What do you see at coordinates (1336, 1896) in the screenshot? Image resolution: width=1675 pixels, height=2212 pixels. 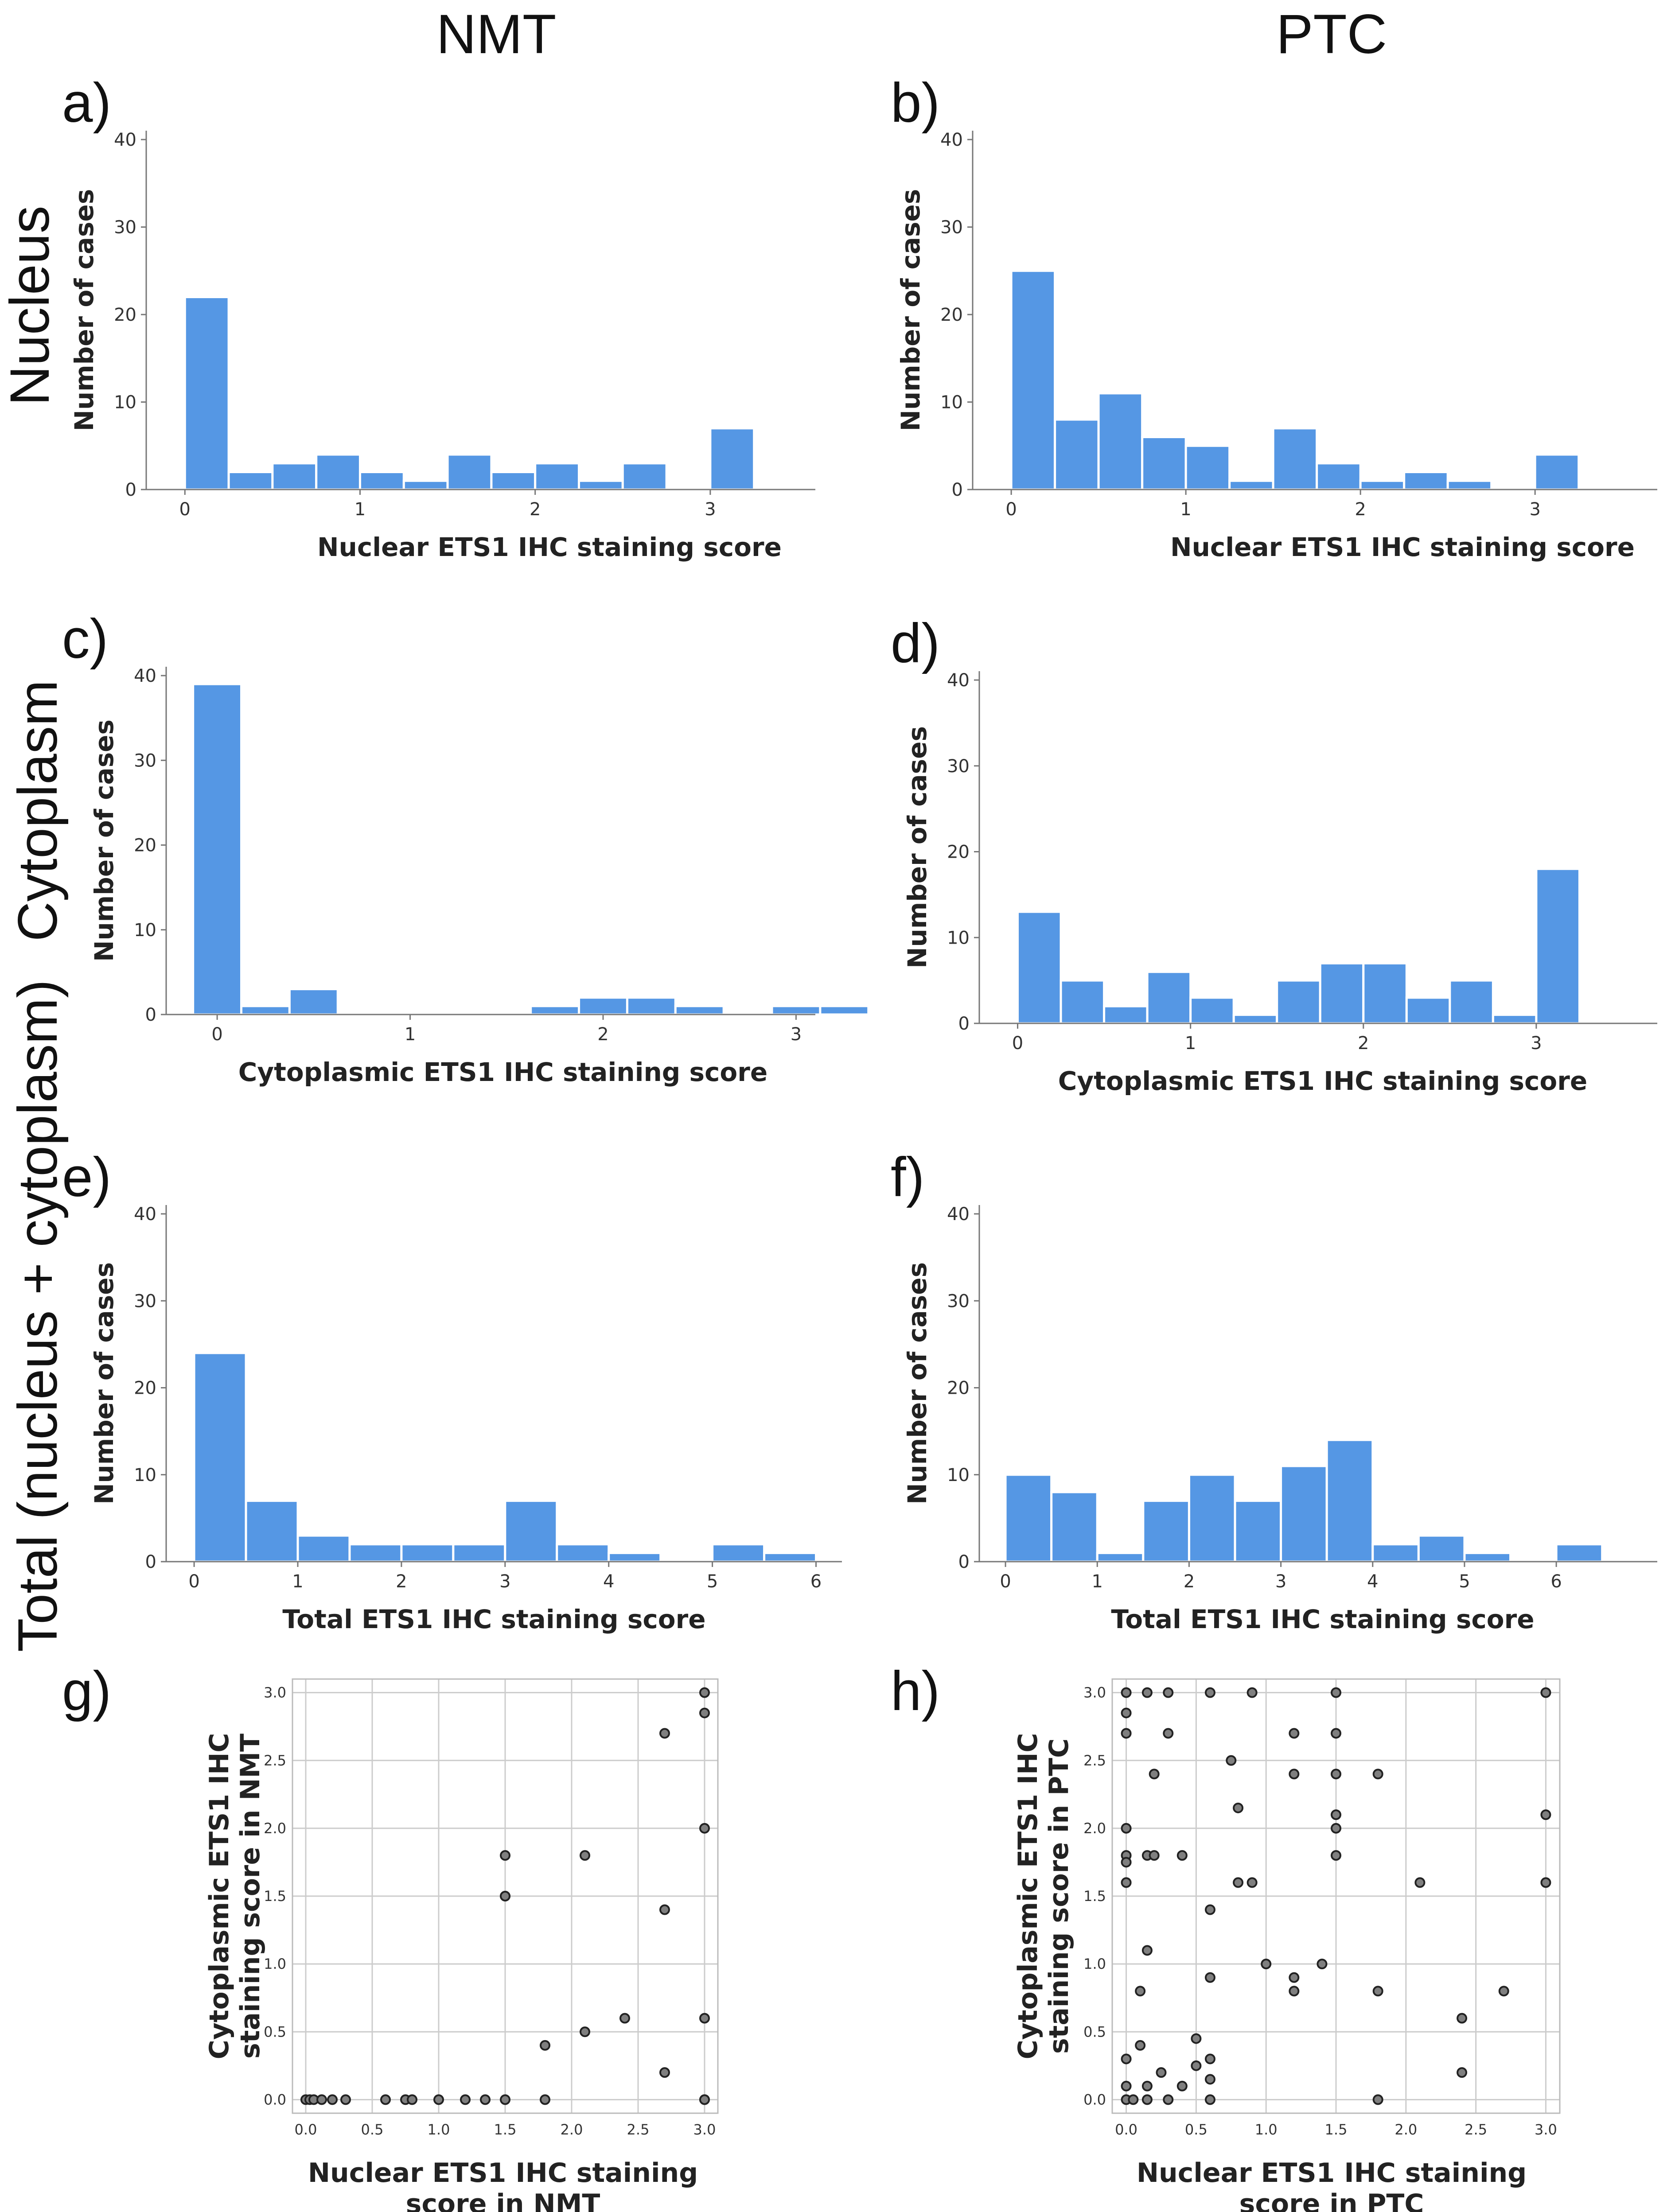 I see `gridlines` at bounding box center [1336, 1896].